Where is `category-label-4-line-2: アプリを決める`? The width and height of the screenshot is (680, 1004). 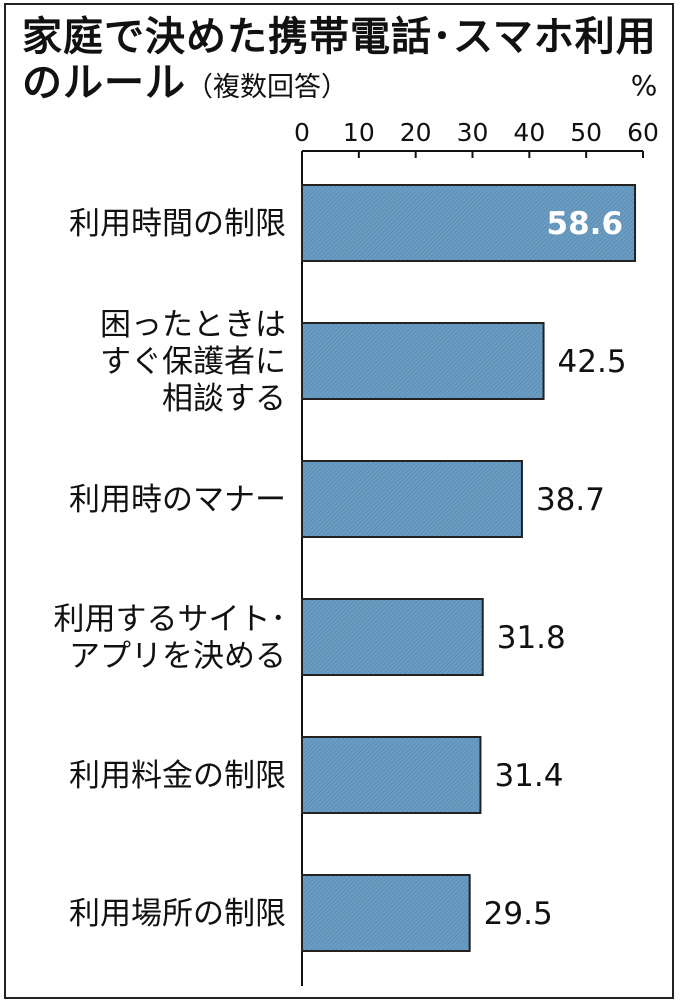 category-label-4-line-2: アプリを決める is located at coordinates (177, 657).